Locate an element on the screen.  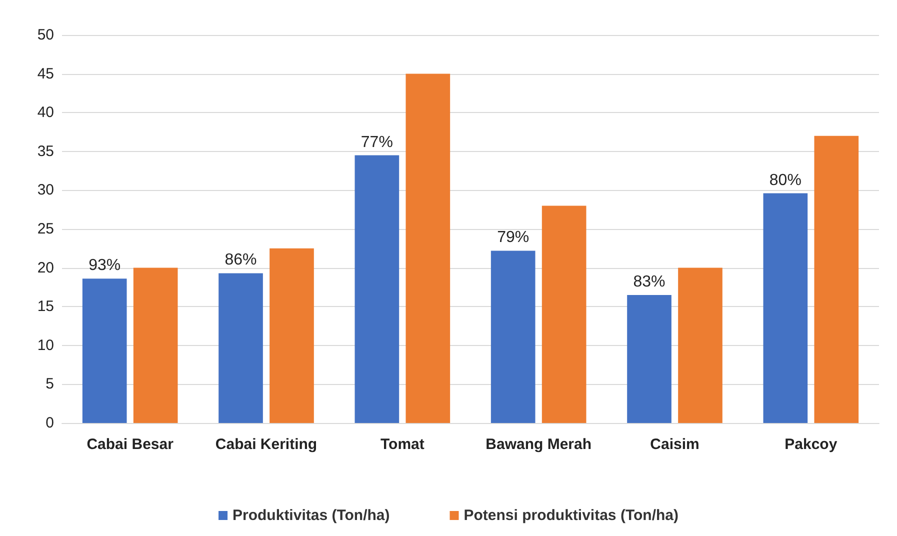
x-tick-label: Bawang Merah is located at coordinates (539, 444).